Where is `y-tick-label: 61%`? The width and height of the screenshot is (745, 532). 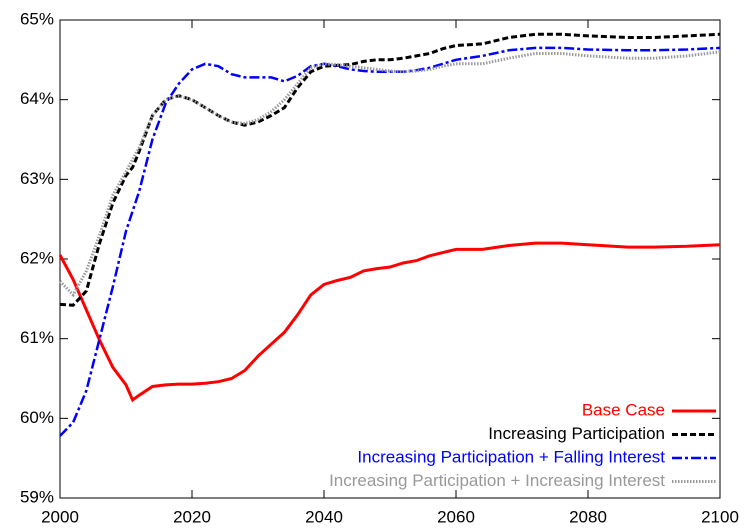
y-tick-label: 61% is located at coordinates (37, 337).